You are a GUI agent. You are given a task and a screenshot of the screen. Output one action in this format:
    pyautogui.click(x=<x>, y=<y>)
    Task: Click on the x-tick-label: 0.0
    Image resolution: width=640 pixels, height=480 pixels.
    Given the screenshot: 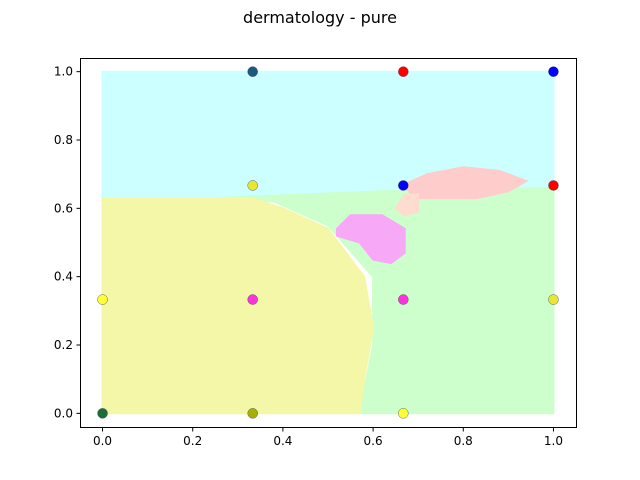 What is the action you would take?
    pyautogui.click(x=102, y=441)
    